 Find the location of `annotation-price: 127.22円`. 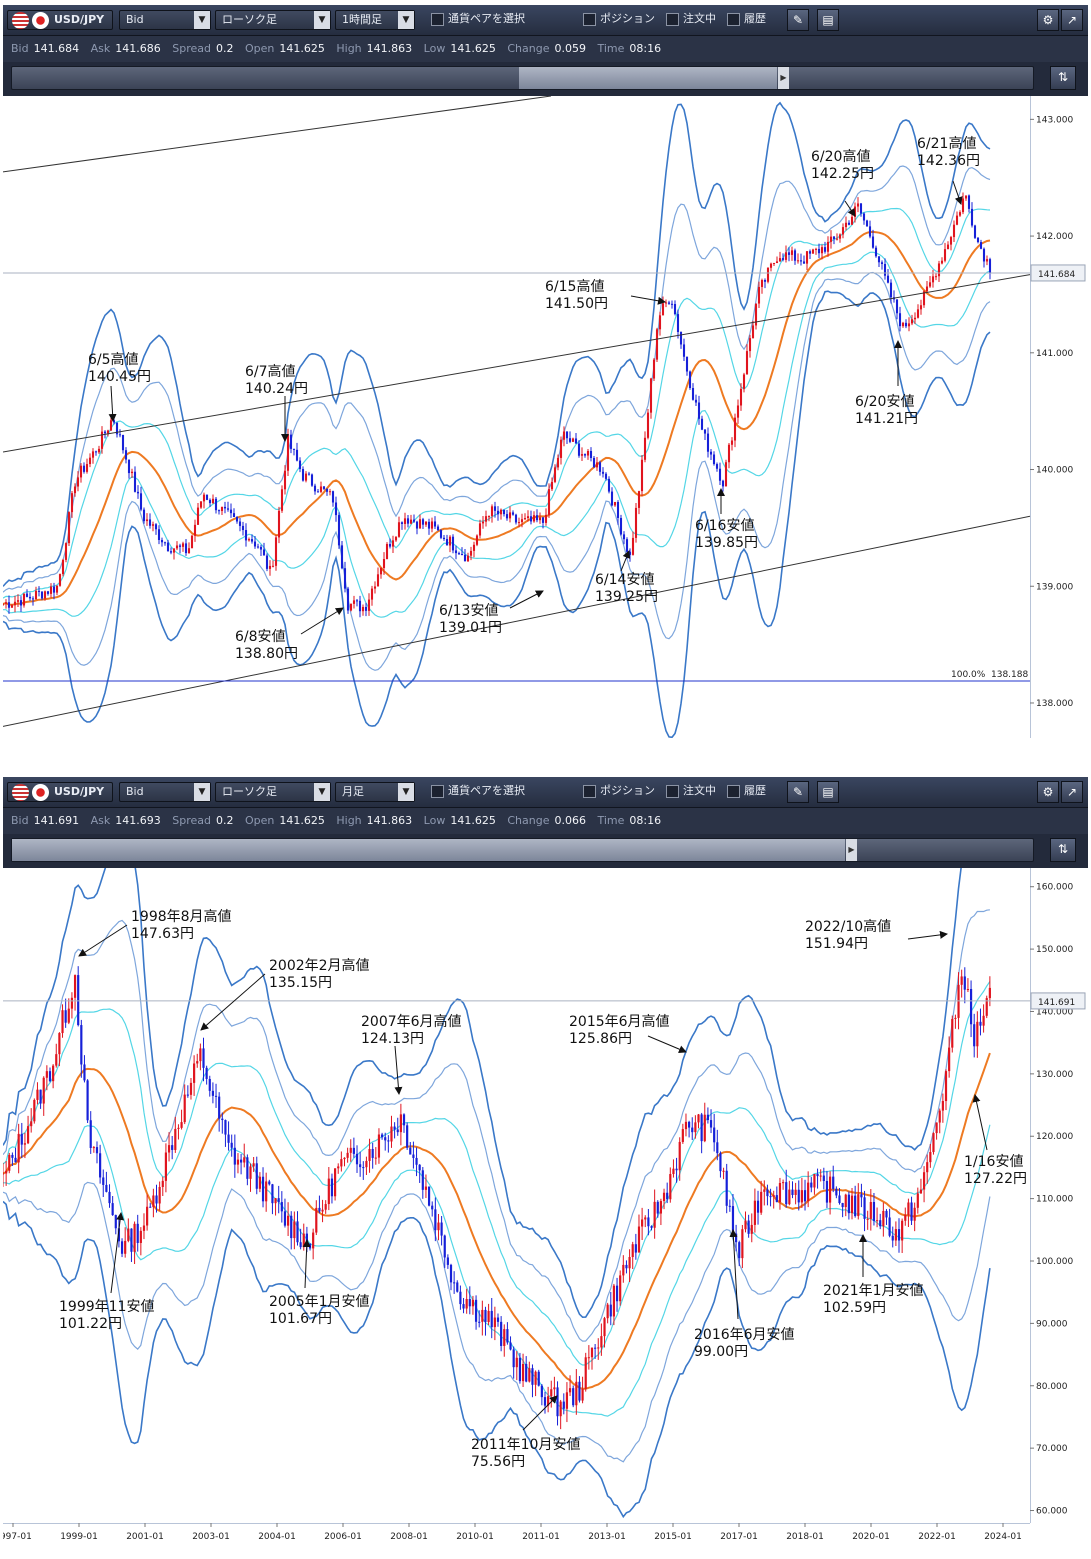

annotation-price: 127.22円 is located at coordinates (995, 1179).